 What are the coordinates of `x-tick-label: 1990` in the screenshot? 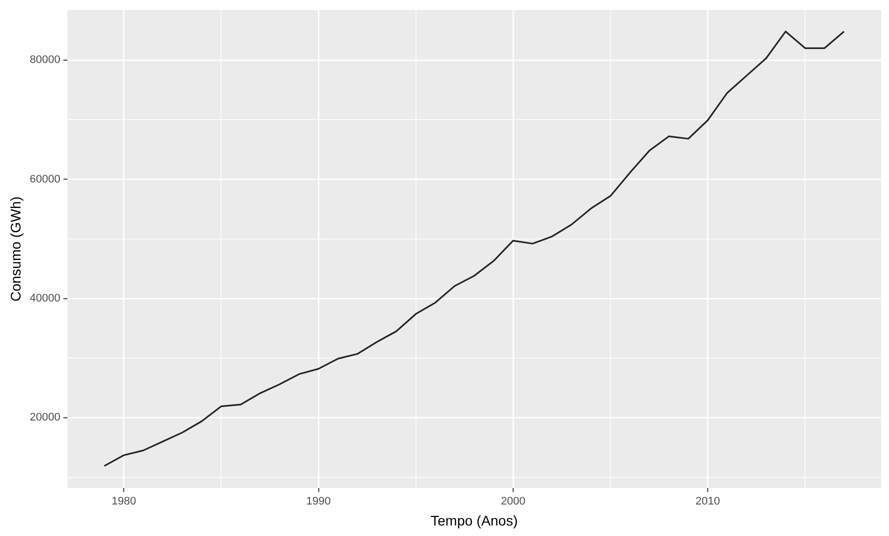 It's located at (318, 502).